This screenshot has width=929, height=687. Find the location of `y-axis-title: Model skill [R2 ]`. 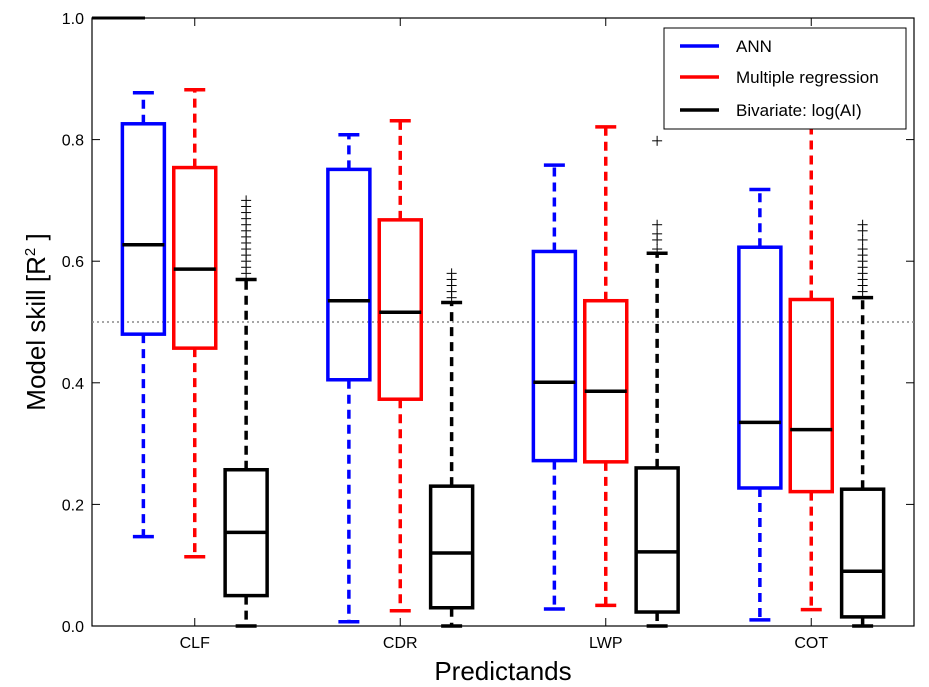

y-axis-title: Model skill [R2 ] is located at coordinates (36, 321).